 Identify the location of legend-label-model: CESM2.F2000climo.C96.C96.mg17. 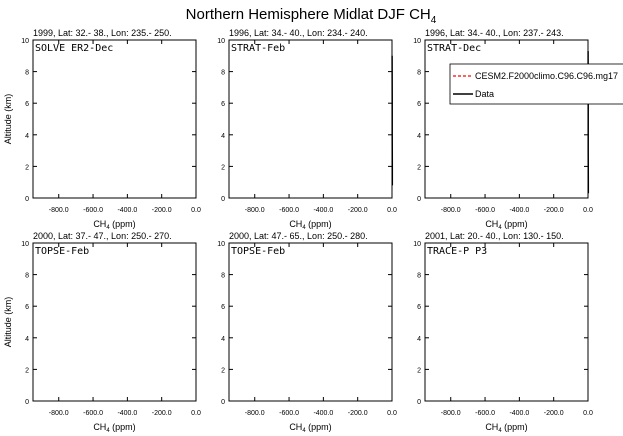
(546, 76).